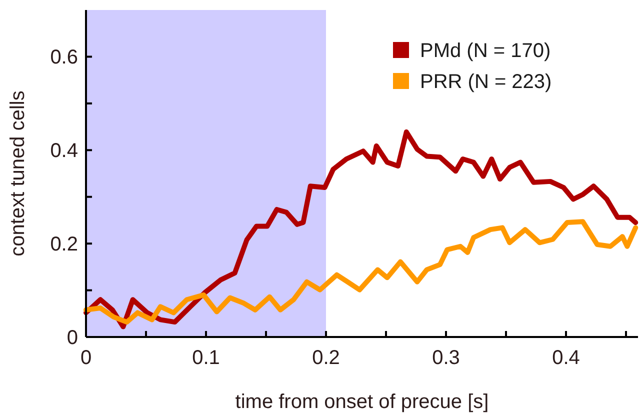 The image size is (641, 416). What do you see at coordinates (362, 402) in the screenshot?
I see `x-axis-title: time from onset of precue [s]` at bounding box center [362, 402].